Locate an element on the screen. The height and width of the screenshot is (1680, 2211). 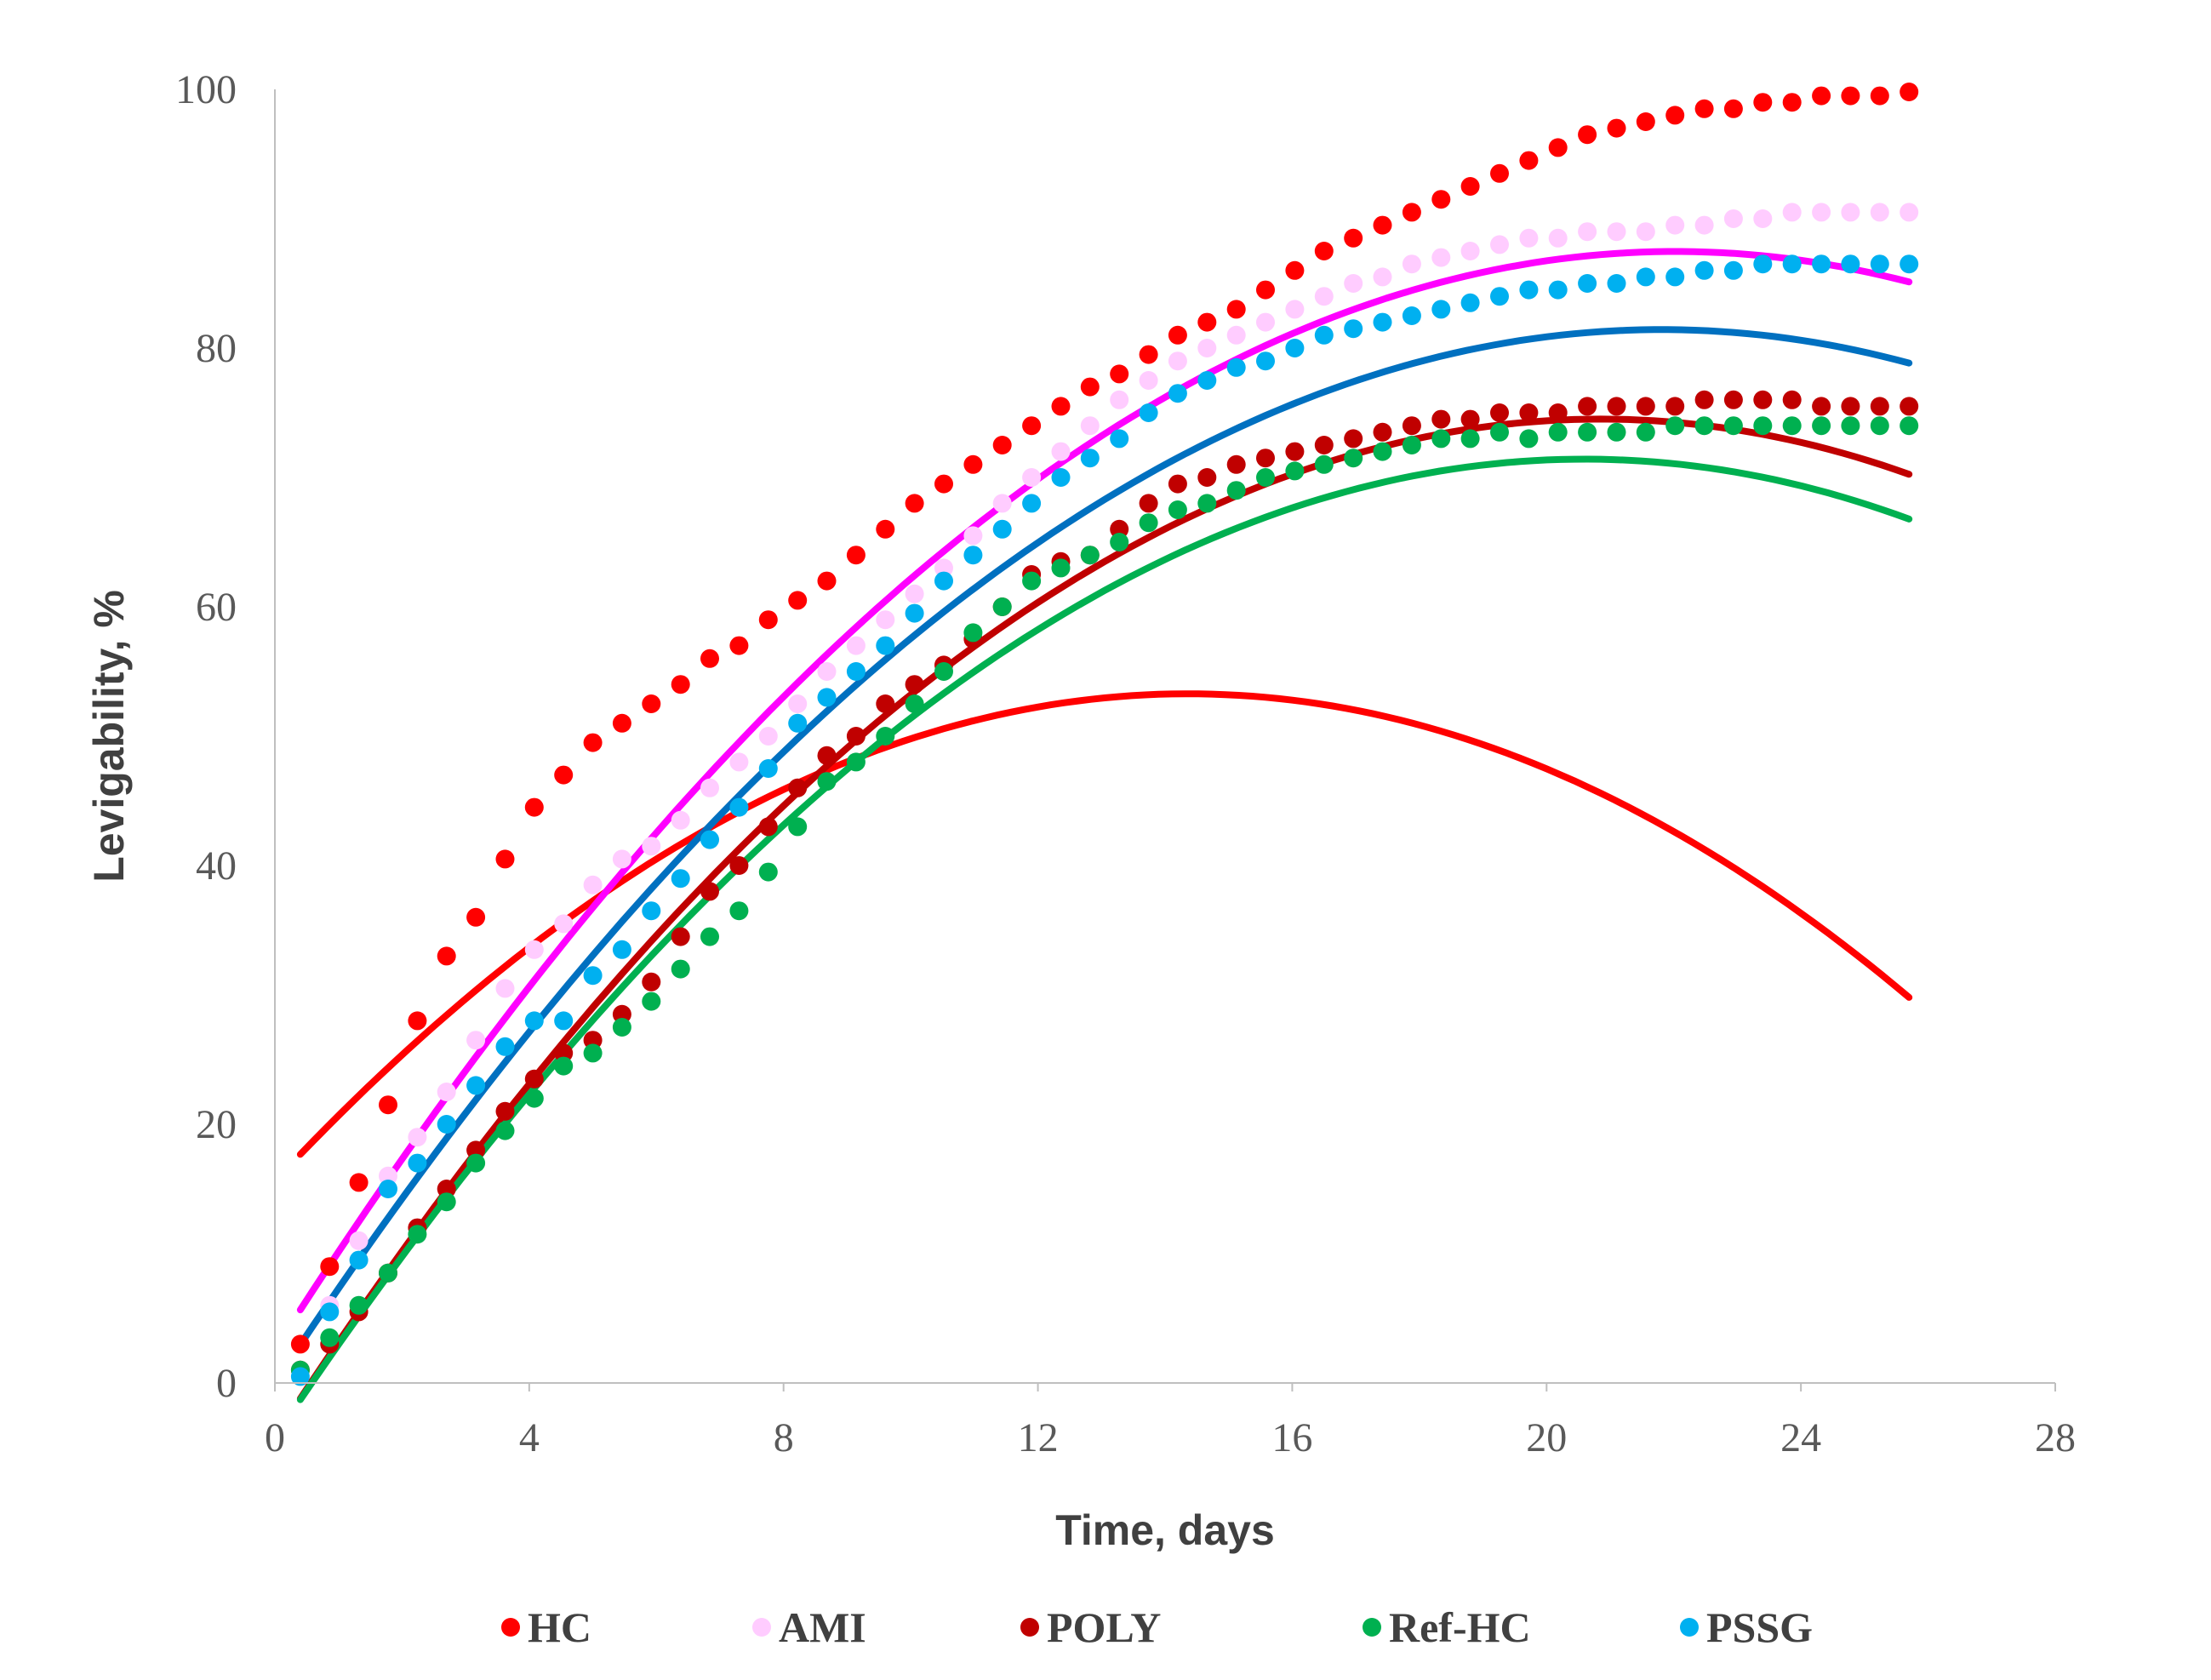
legend-label: PSSG is located at coordinates (1759, 1627).